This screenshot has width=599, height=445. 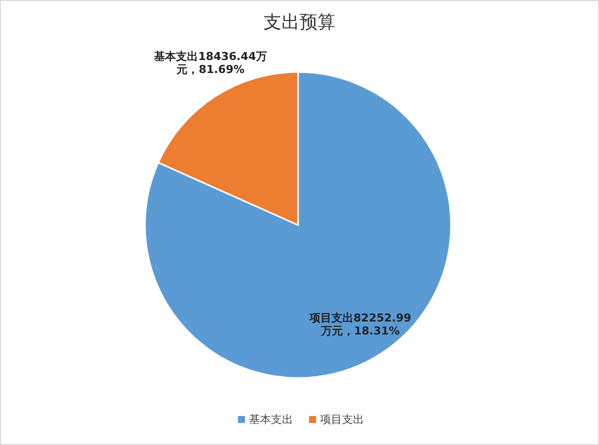 I want to click on legend-label: 基本支出, so click(x=271, y=419).